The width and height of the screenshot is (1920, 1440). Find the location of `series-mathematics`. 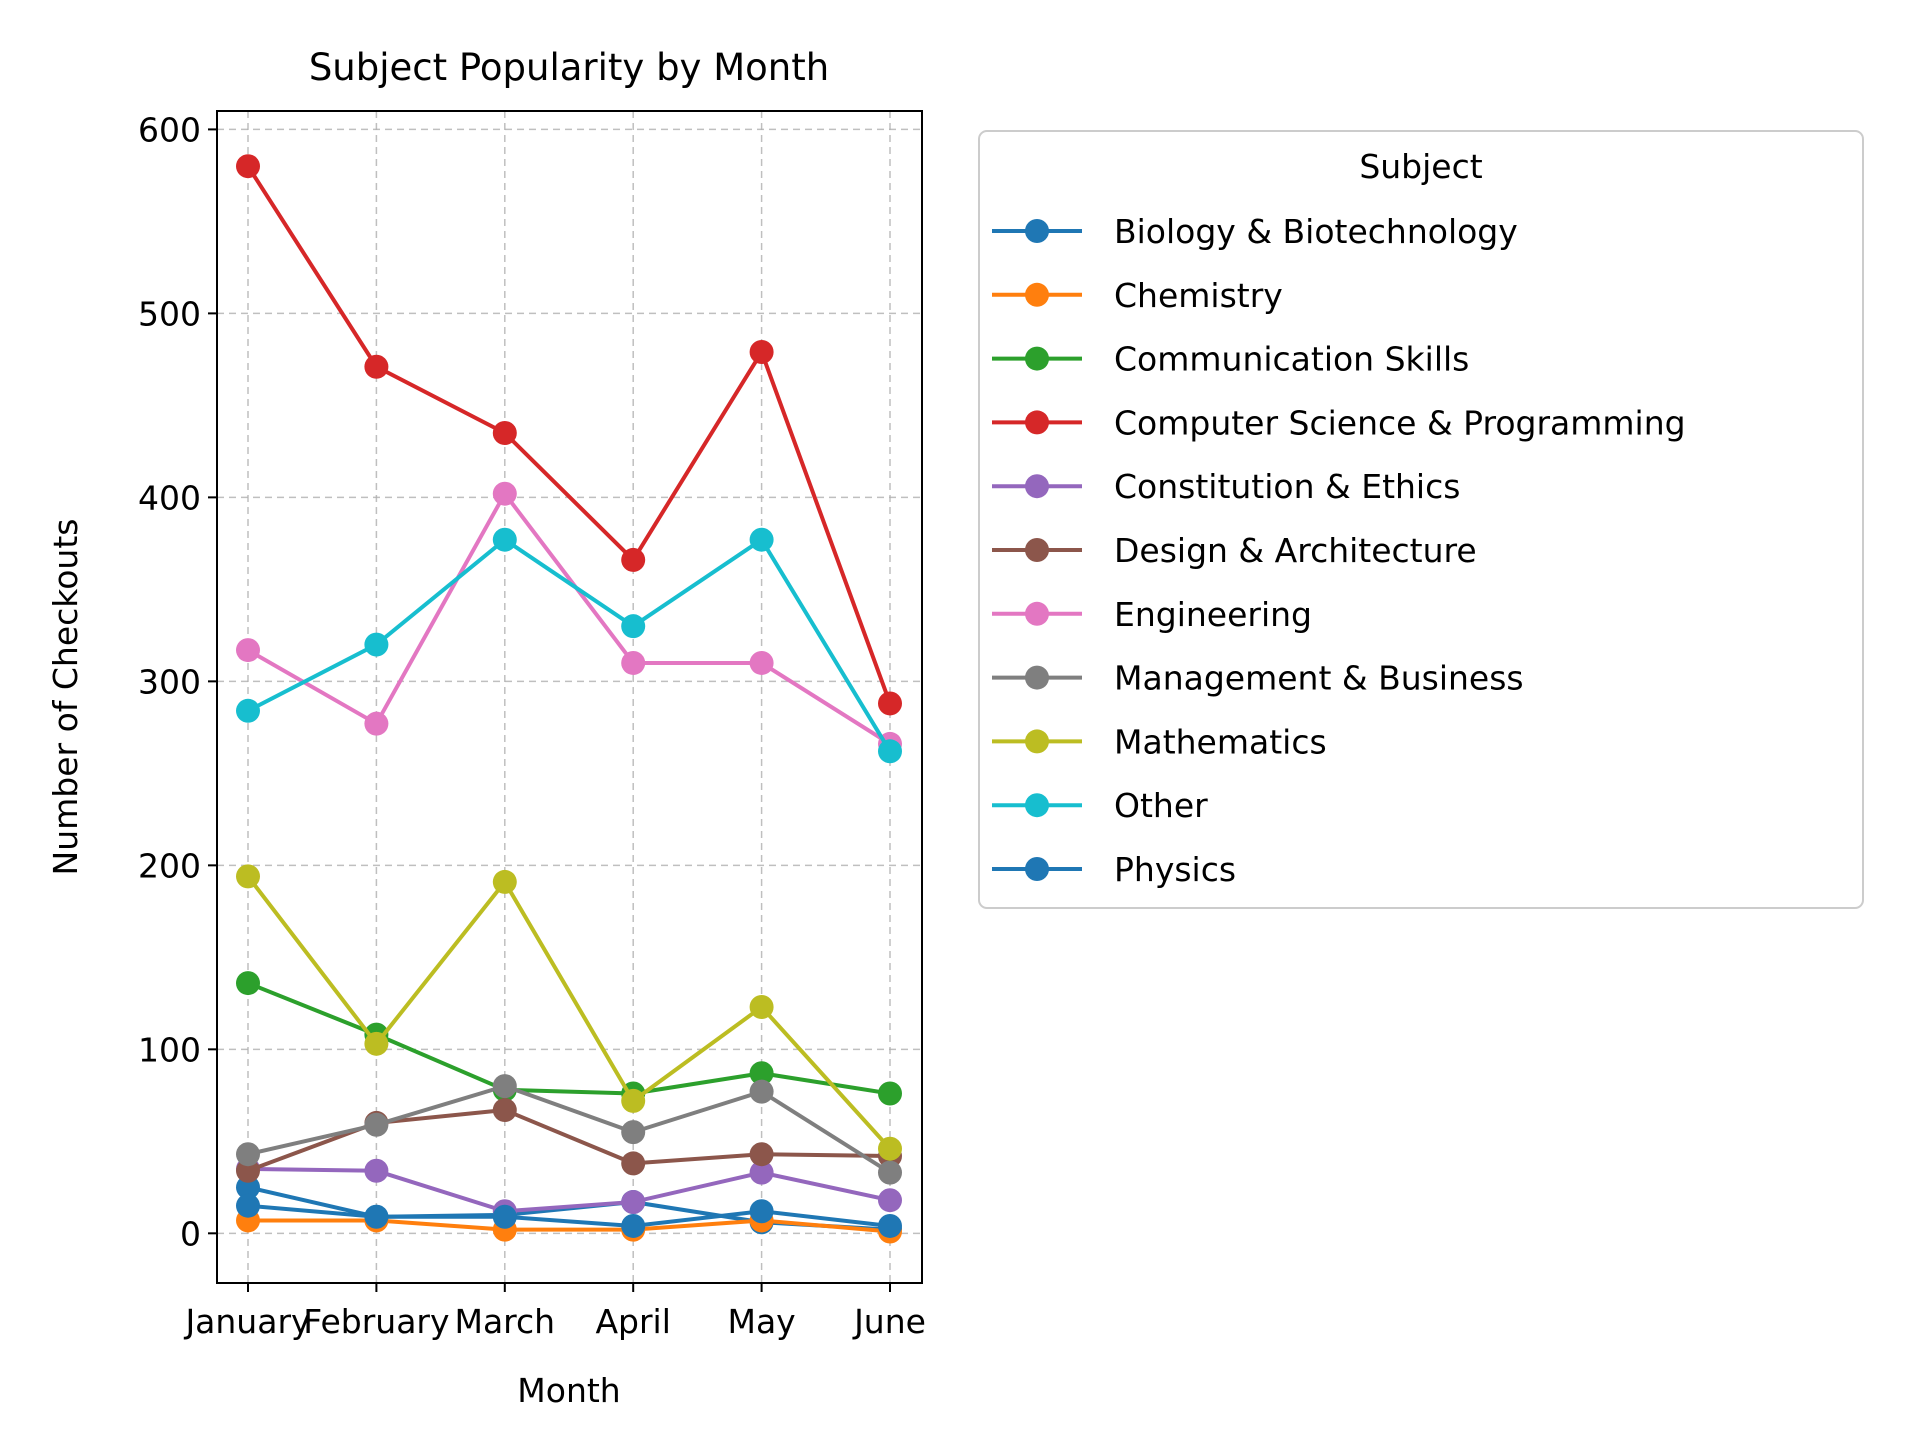

series-mathematics is located at coordinates (569, 1012).